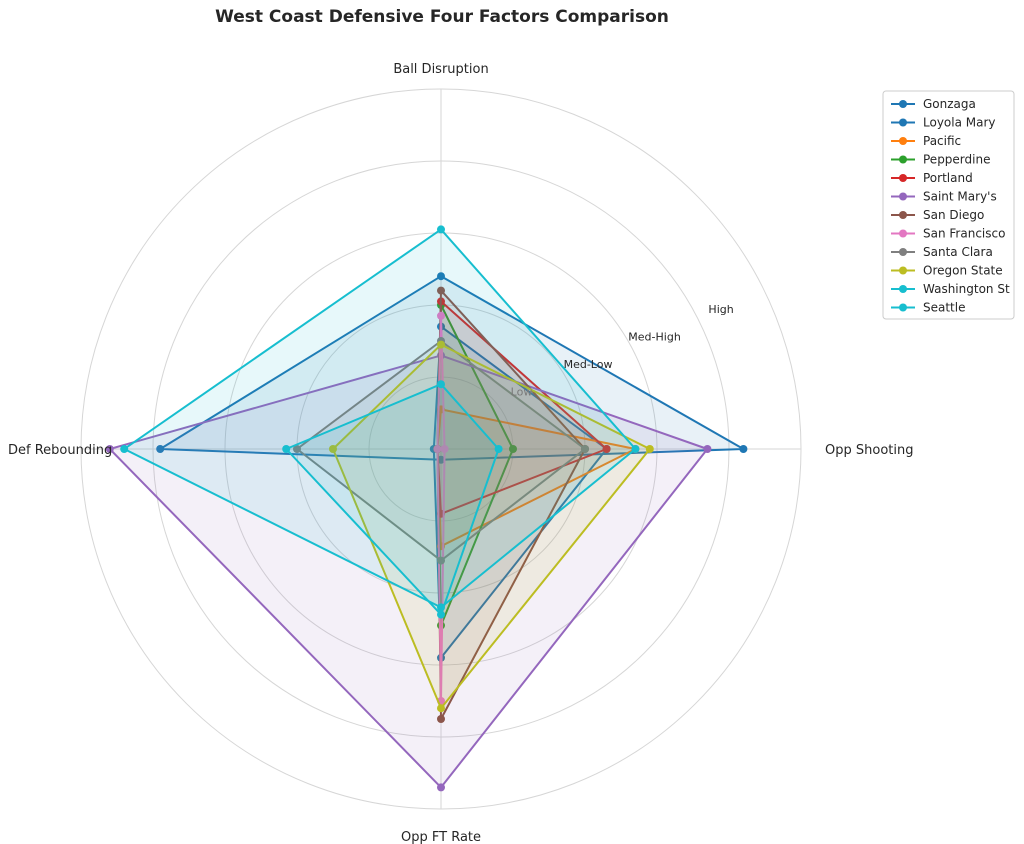 This screenshot has height=844, width=1024. I want to click on axis-label: Ball Disruption, so click(440, 69).